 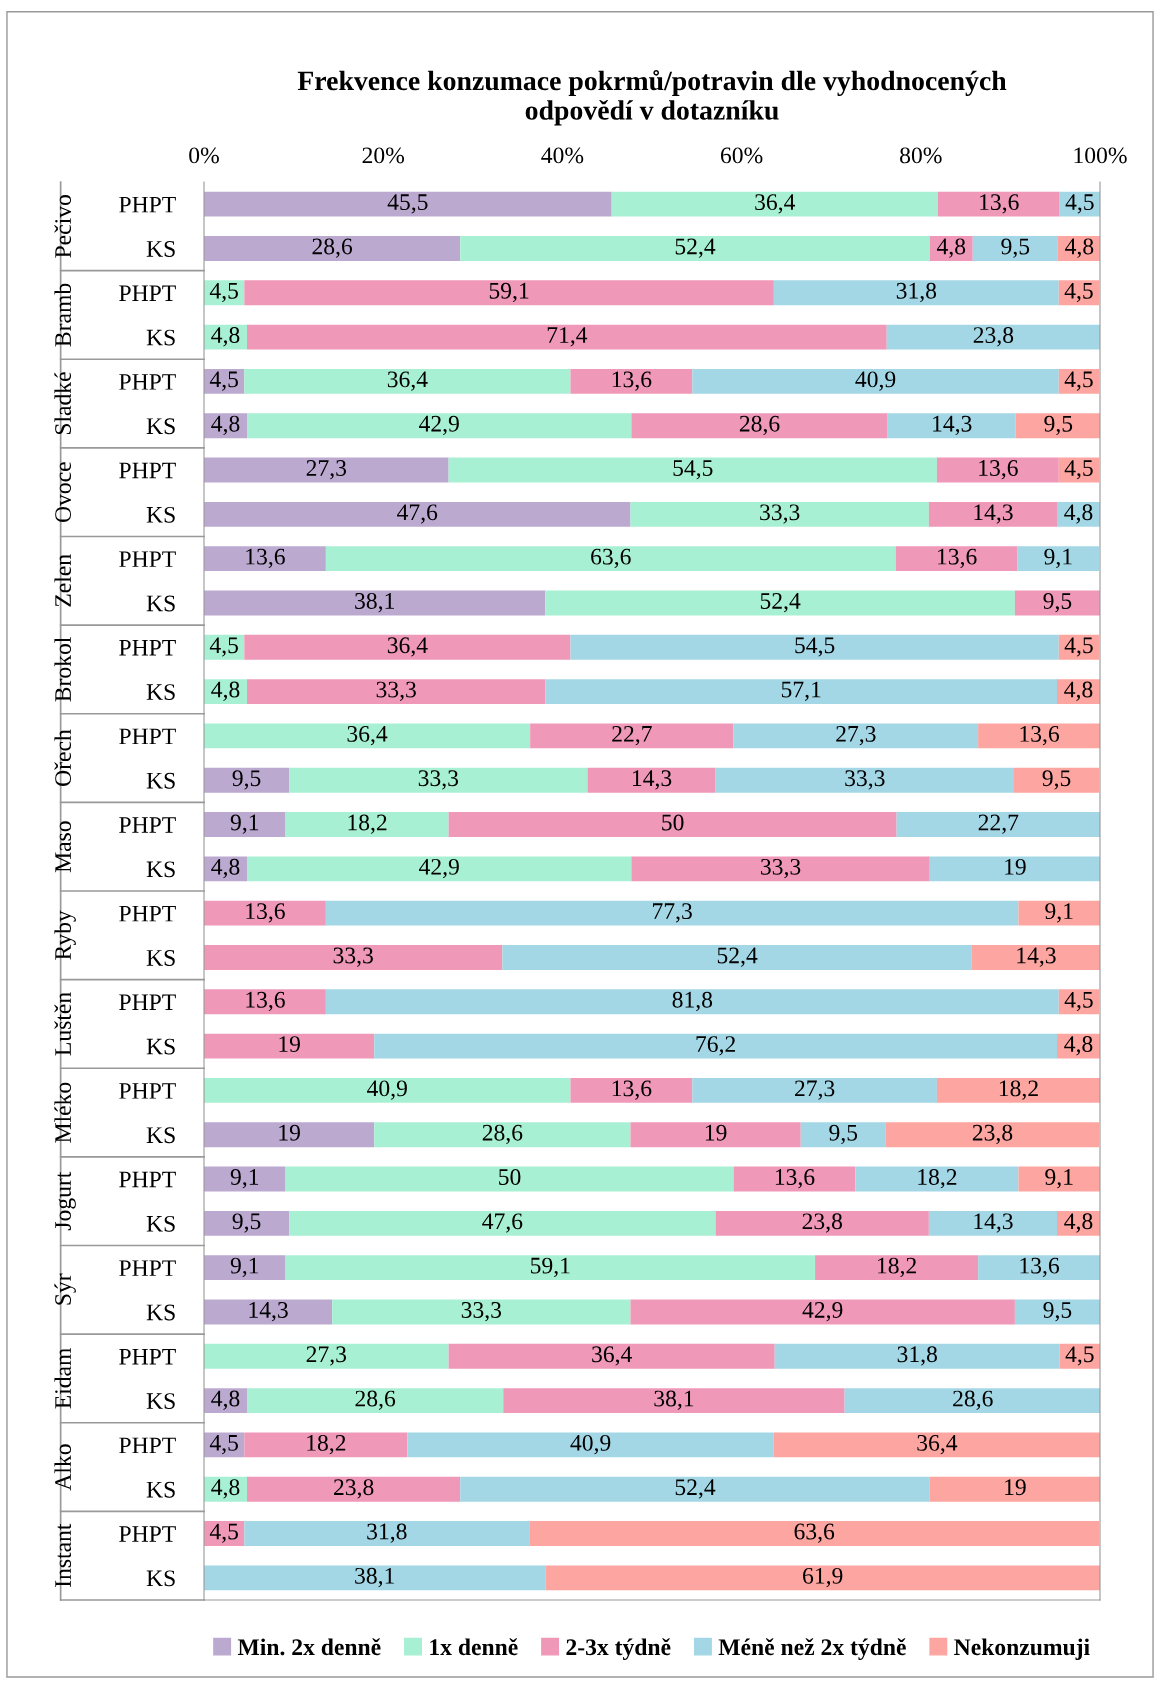 What do you see at coordinates (567, 337) in the screenshot?
I see `data-label: 71,4` at bounding box center [567, 337].